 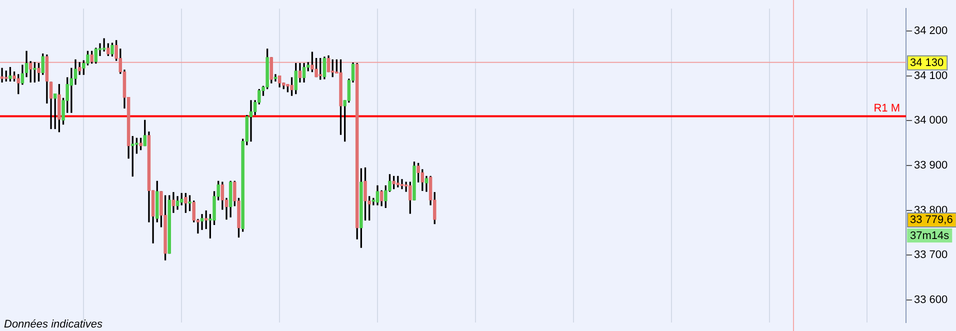 I want to click on text: 37m14s, so click(x=930, y=236).